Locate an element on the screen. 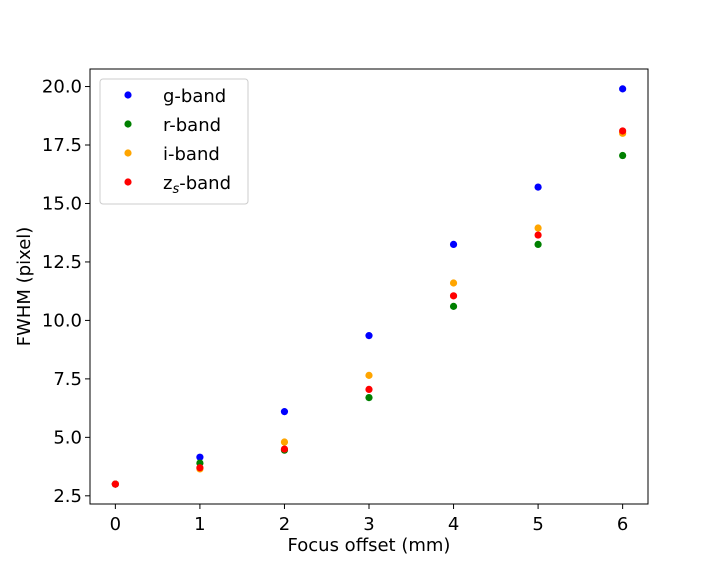 Image resolution: width=720 pixels, height=576 pixels. x-tick-label: 6 is located at coordinates (622, 524).